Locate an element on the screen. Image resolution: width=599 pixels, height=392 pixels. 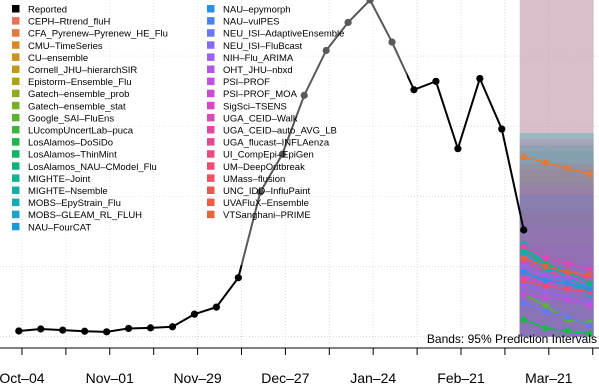
legend-label: LosAlamos–ThinMint is located at coordinates (72, 155).